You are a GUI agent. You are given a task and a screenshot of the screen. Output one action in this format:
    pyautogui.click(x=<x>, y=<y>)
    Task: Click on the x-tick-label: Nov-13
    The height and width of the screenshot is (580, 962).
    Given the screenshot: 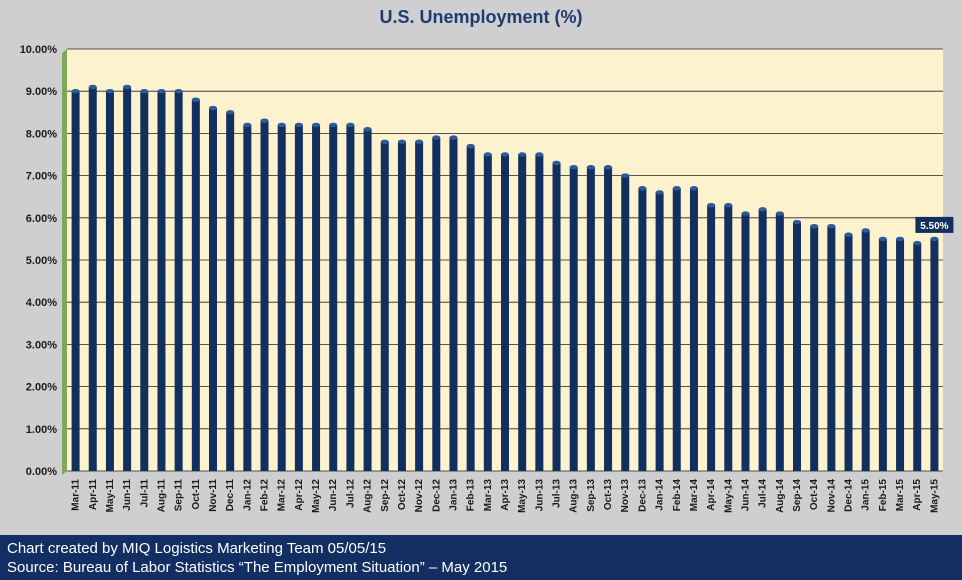 What is the action you would take?
    pyautogui.click(x=625, y=496)
    